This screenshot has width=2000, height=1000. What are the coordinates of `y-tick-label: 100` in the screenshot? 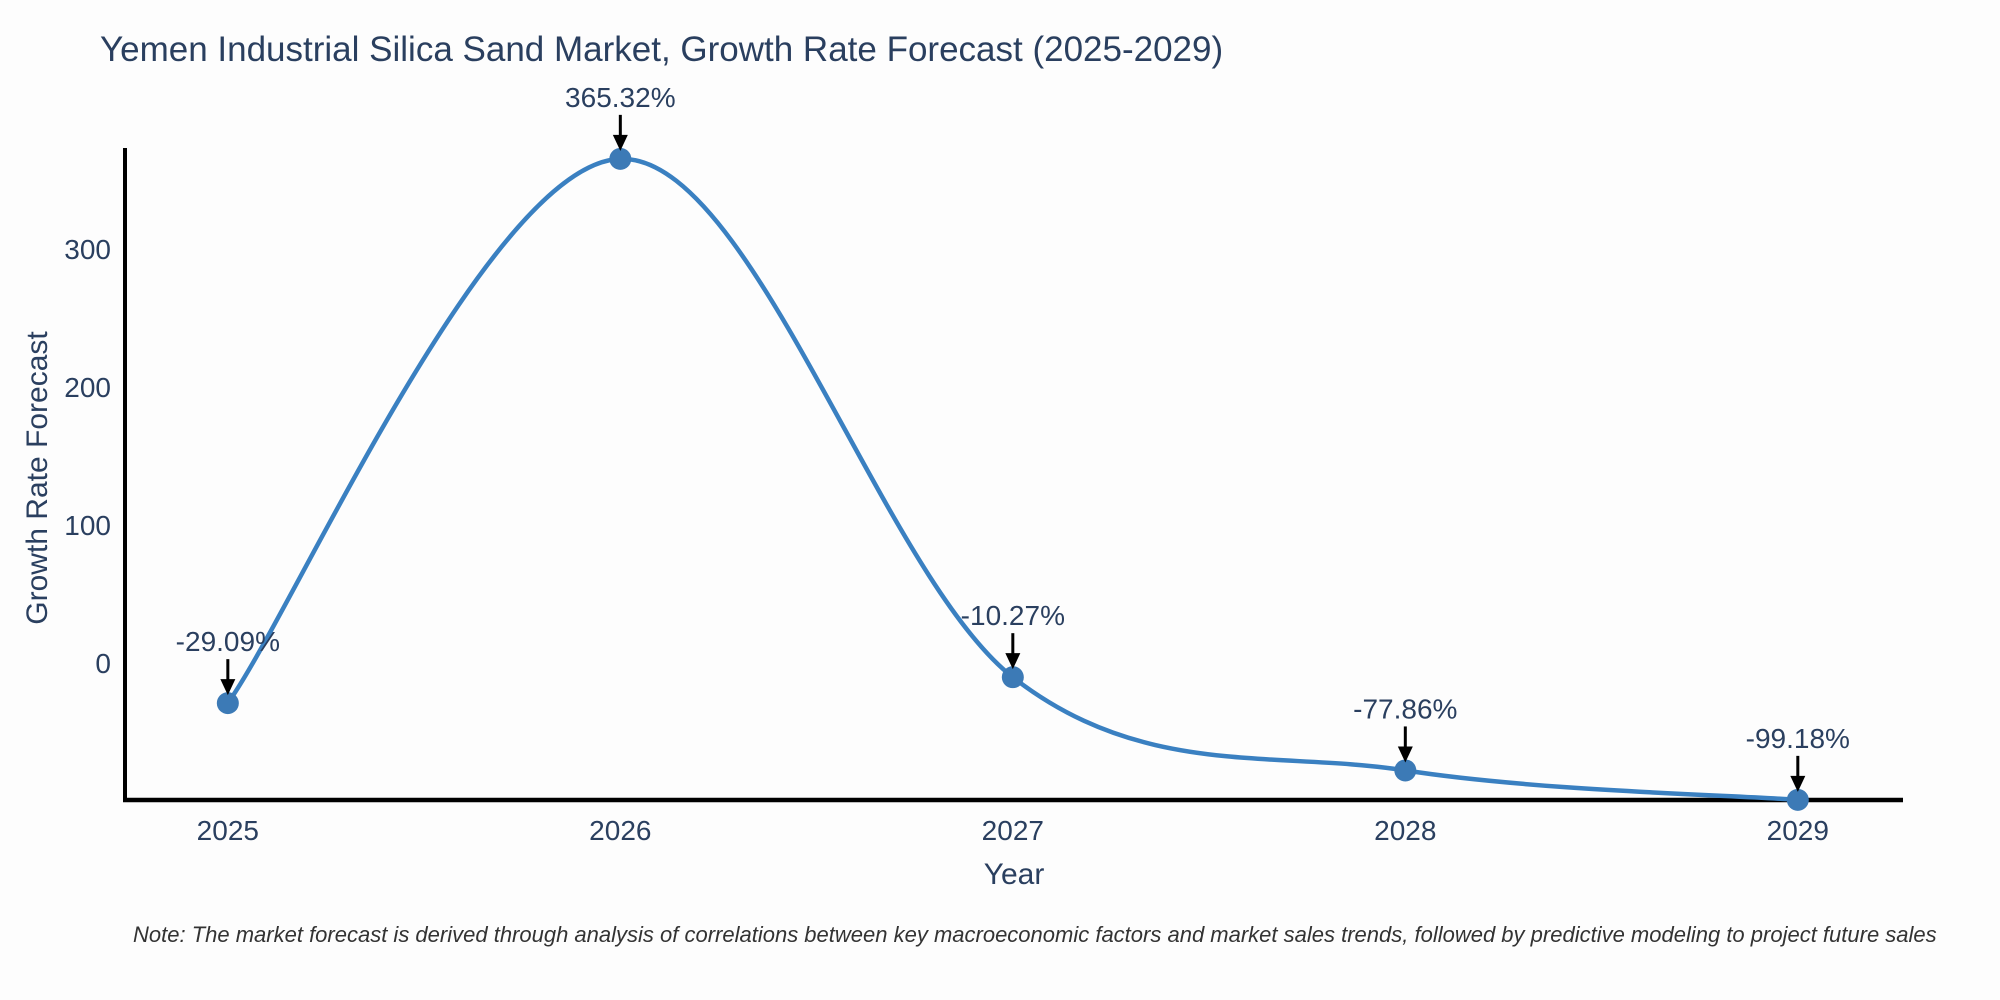 It's located at (87, 525).